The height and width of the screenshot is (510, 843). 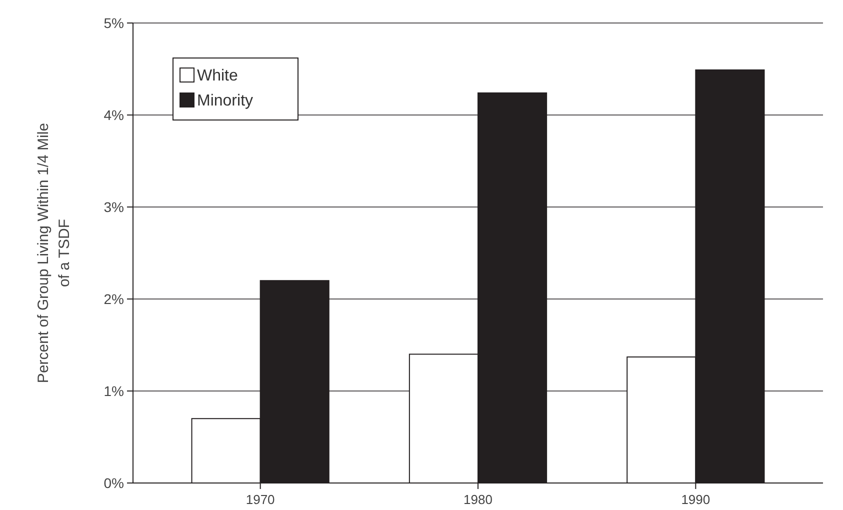 What do you see at coordinates (114, 390) in the screenshot?
I see `y-tick-label: 1%` at bounding box center [114, 390].